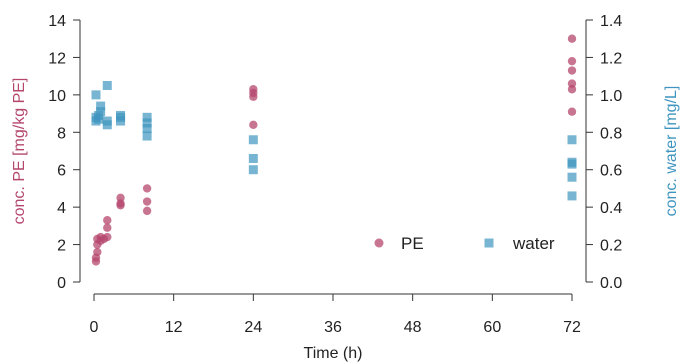  What do you see at coordinates (489, 243) in the screenshot?
I see `legend-water-marker` at bounding box center [489, 243].